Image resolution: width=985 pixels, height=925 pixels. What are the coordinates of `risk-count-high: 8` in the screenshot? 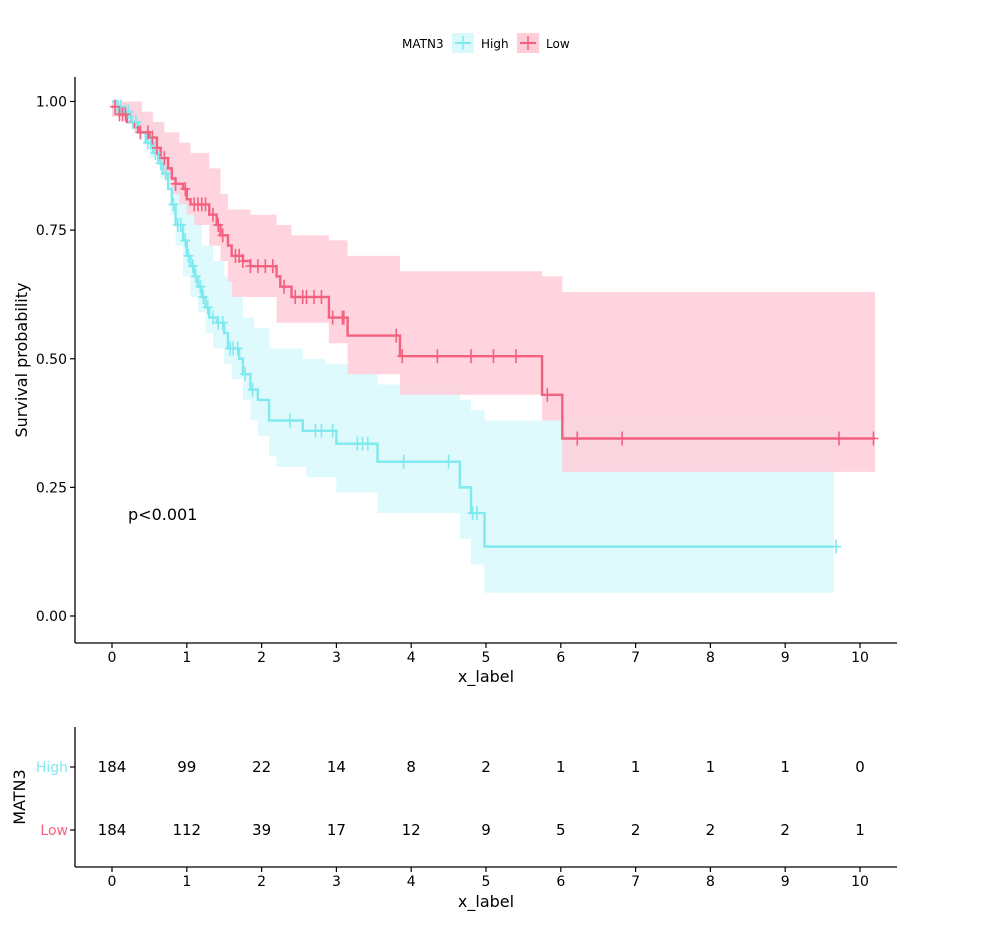 It's located at (411, 767).